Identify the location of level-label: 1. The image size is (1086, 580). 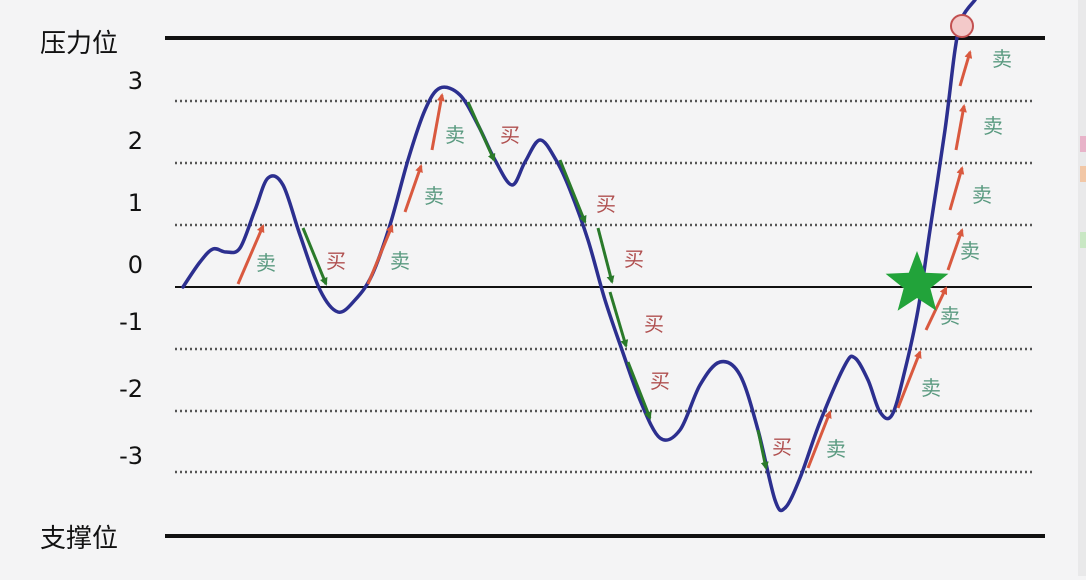
(135, 203).